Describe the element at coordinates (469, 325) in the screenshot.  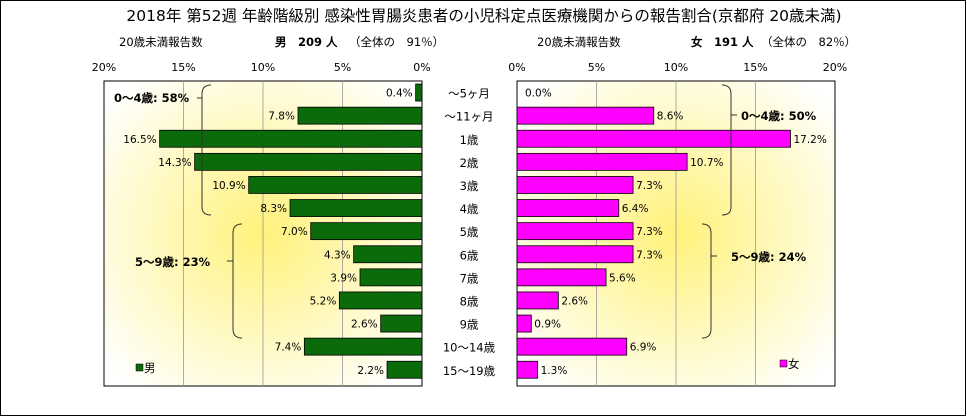
I see `age-category-label: 9歳` at that location.